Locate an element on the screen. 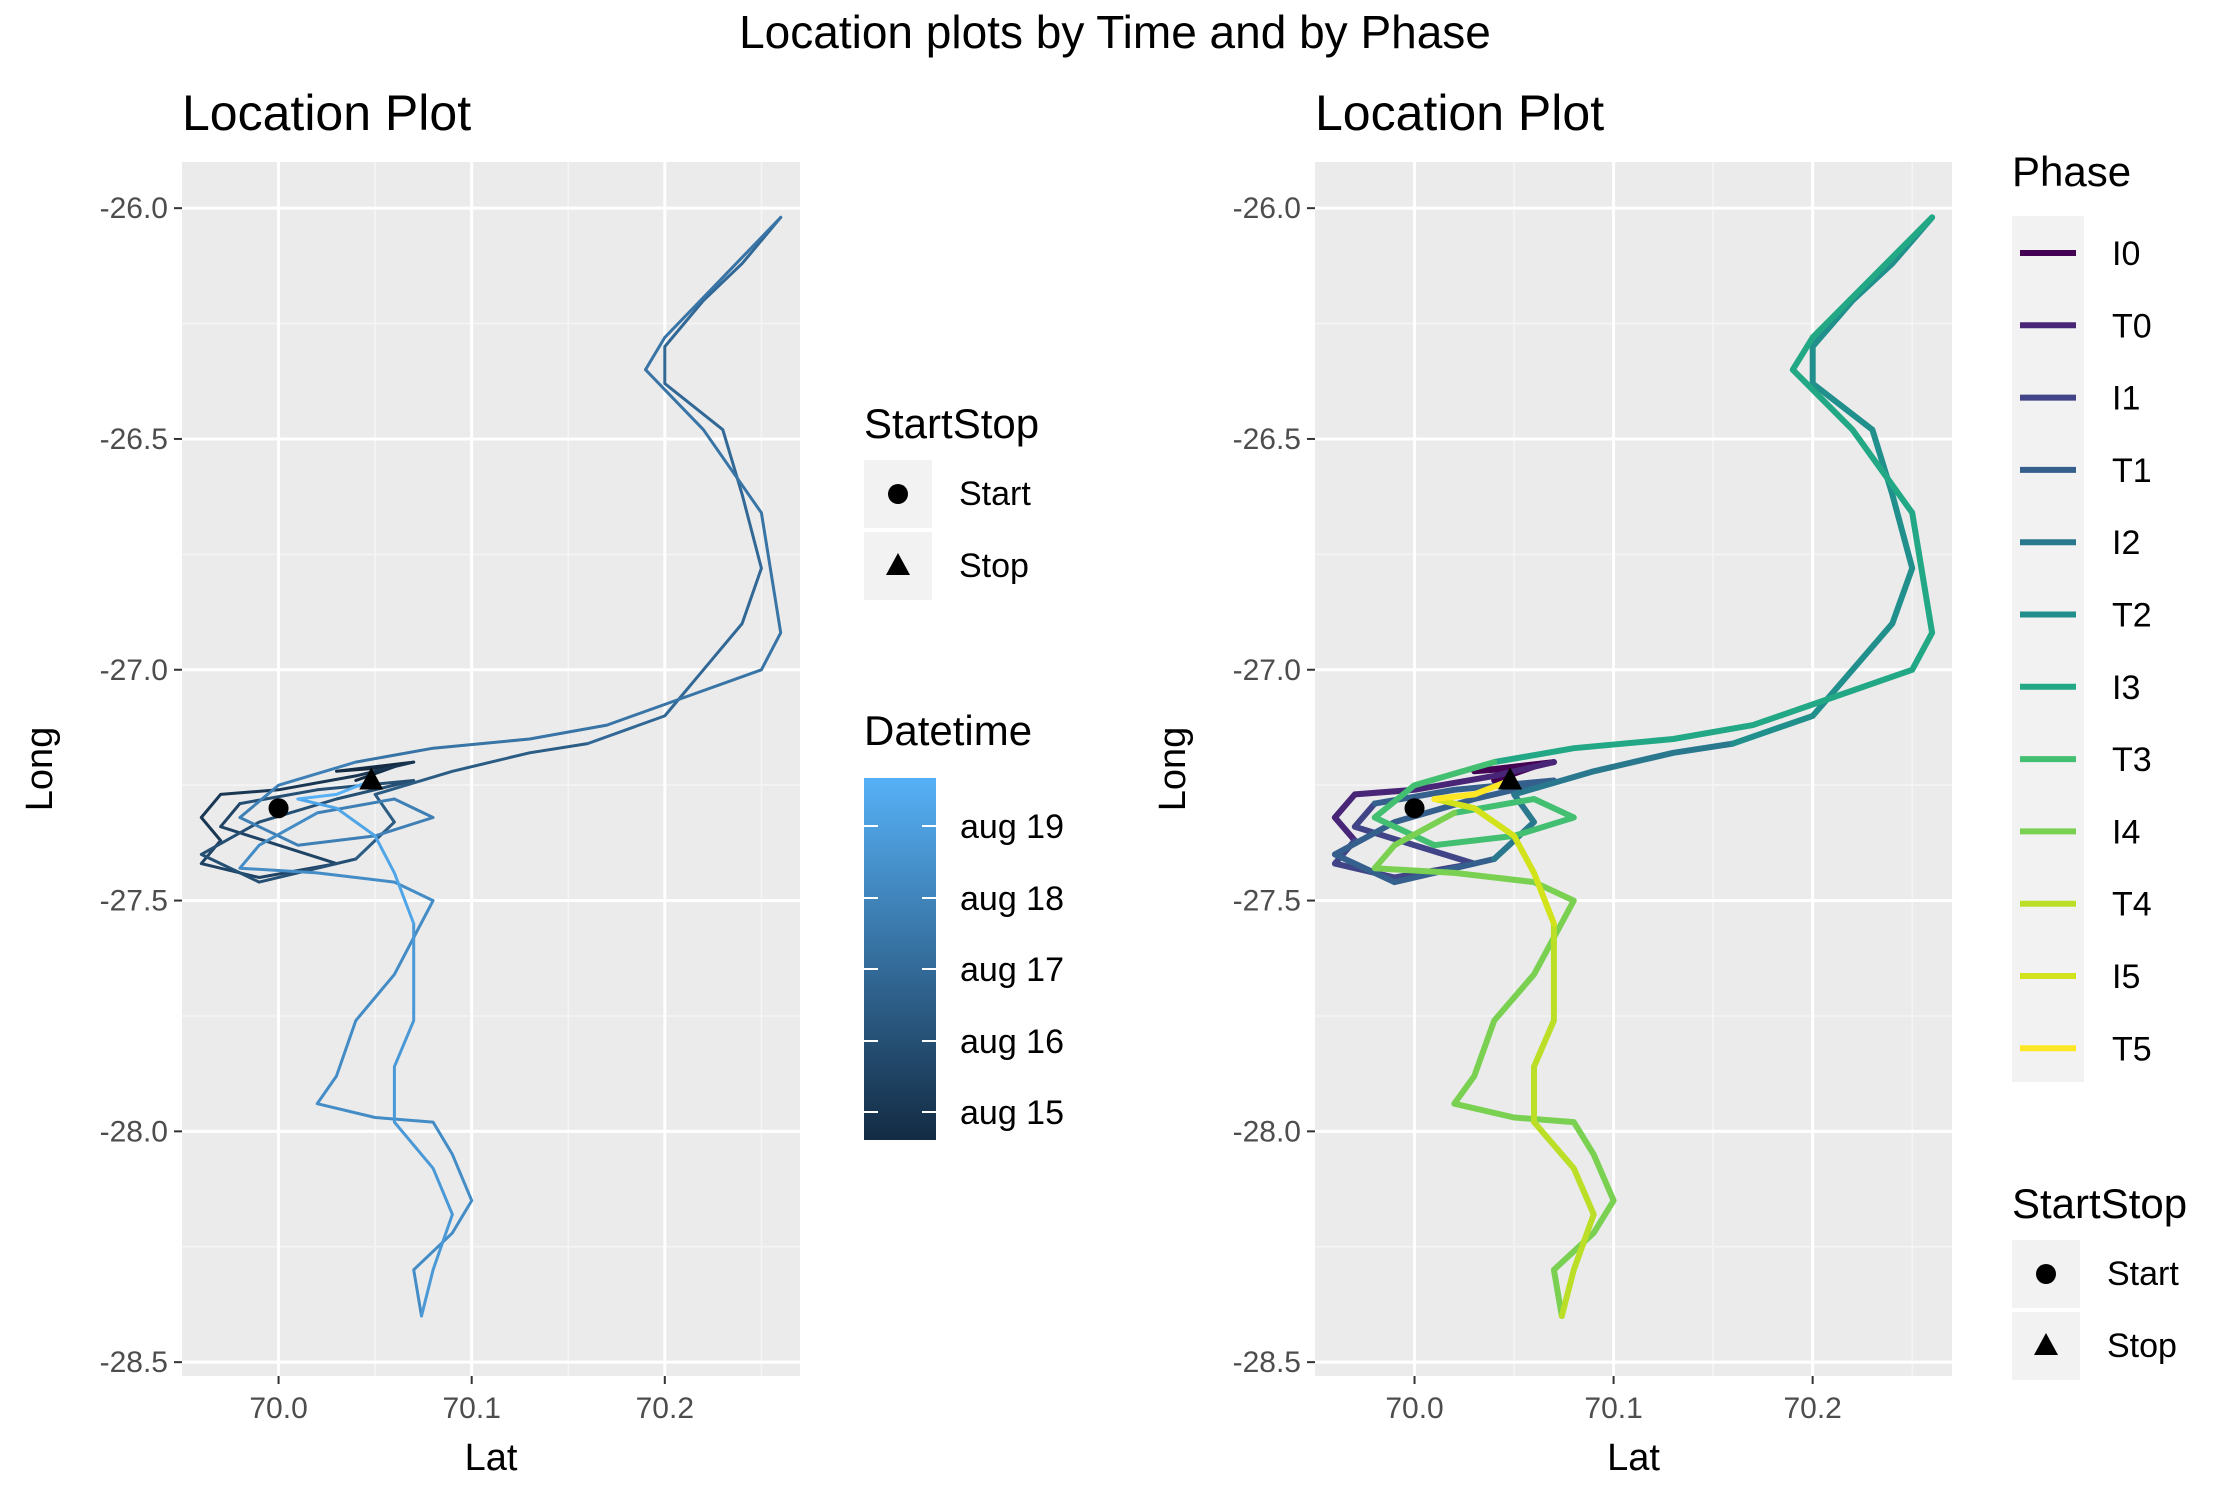 The height and width of the screenshot is (1499, 2231). colorbar-label: aug 15 is located at coordinates (1012, 1113).